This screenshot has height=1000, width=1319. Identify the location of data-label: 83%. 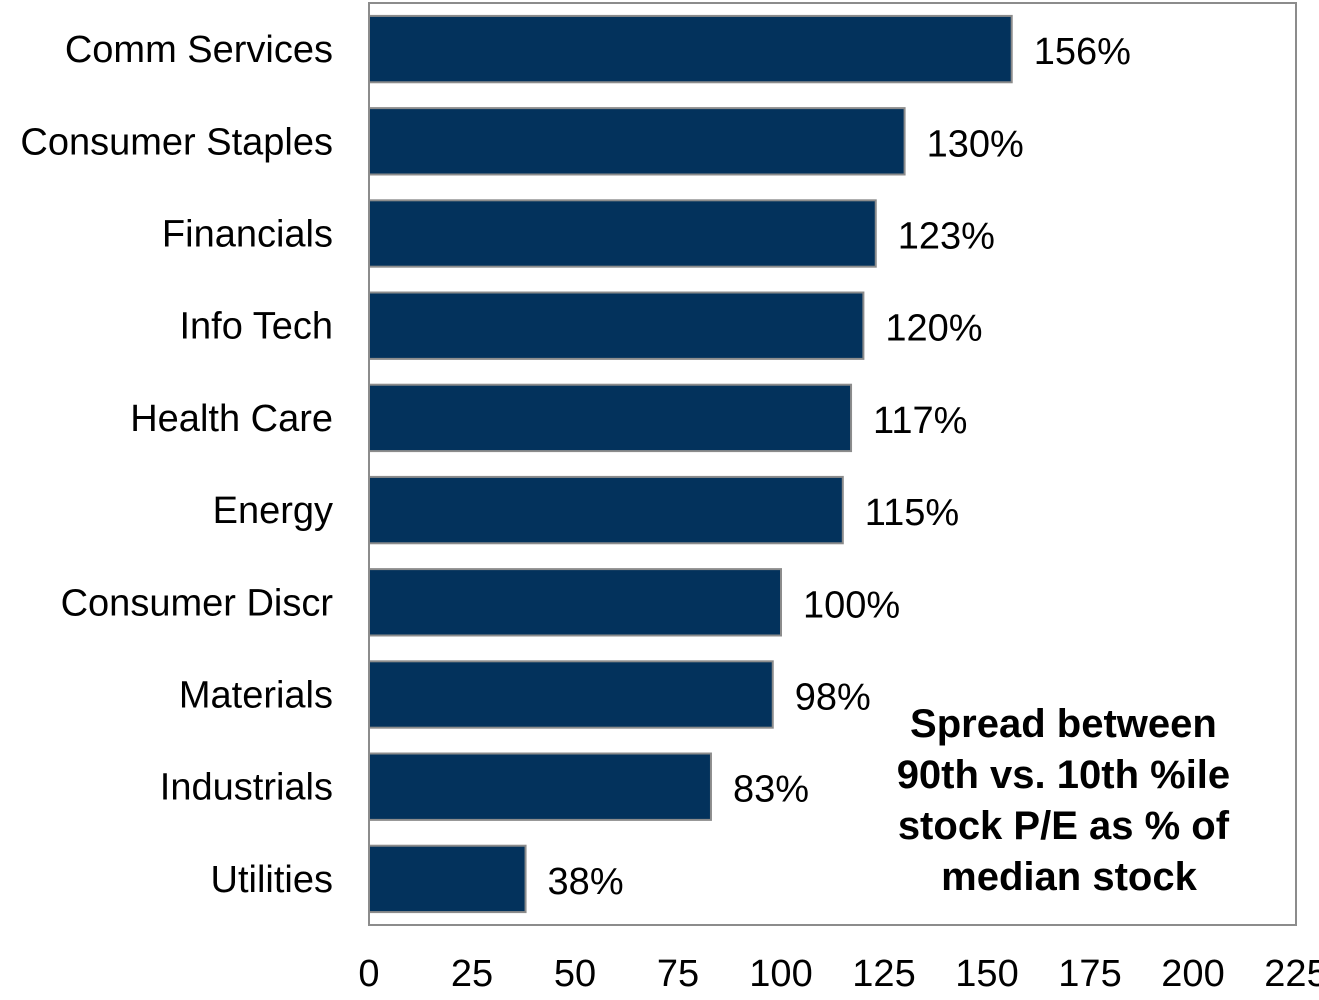
(771, 790).